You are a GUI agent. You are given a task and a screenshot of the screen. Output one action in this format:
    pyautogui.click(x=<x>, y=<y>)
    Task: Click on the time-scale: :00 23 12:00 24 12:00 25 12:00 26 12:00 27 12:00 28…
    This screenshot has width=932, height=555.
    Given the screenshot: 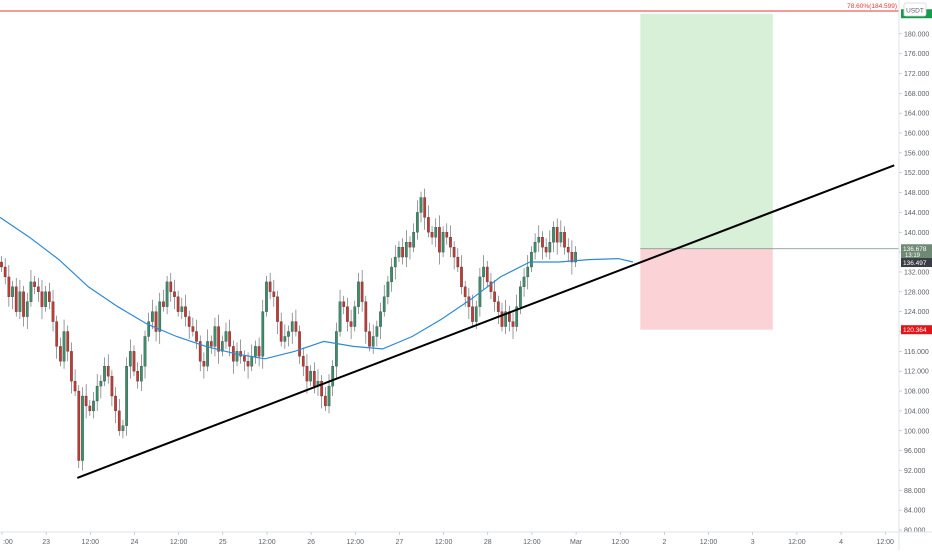 What is the action you would take?
    pyautogui.click(x=447, y=539)
    